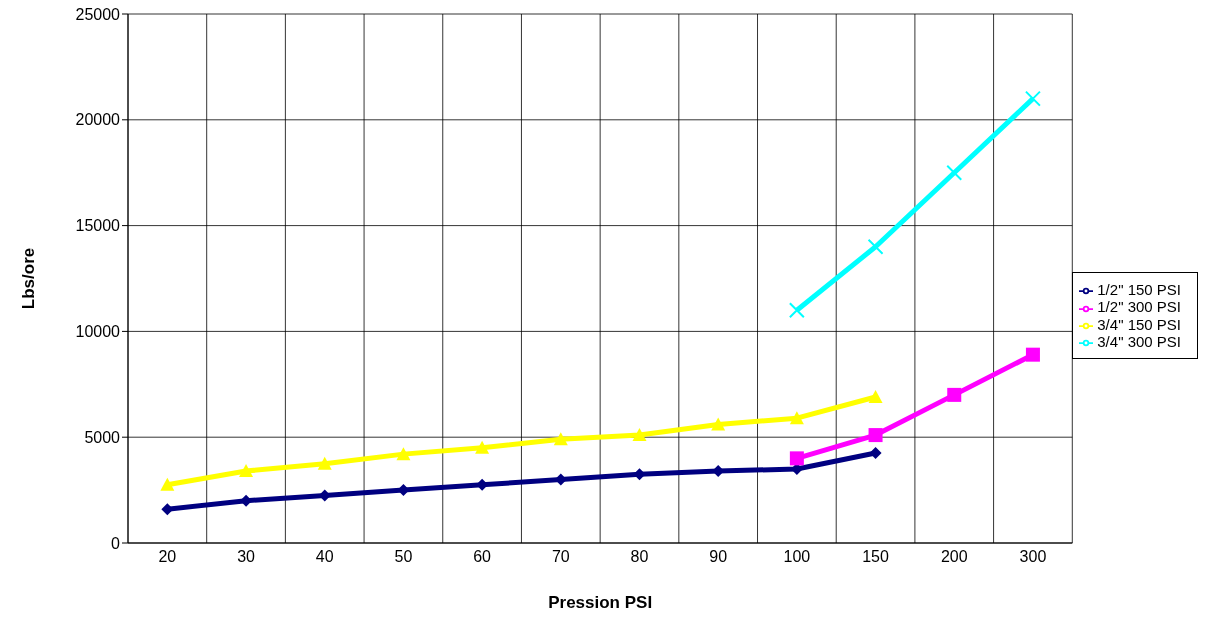 This screenshot has width=1209, height=624. What do you see at coordinates (98, 14) in the screenshot?
I see `y-tick-label: 25000` at bounding box center [98, 14].